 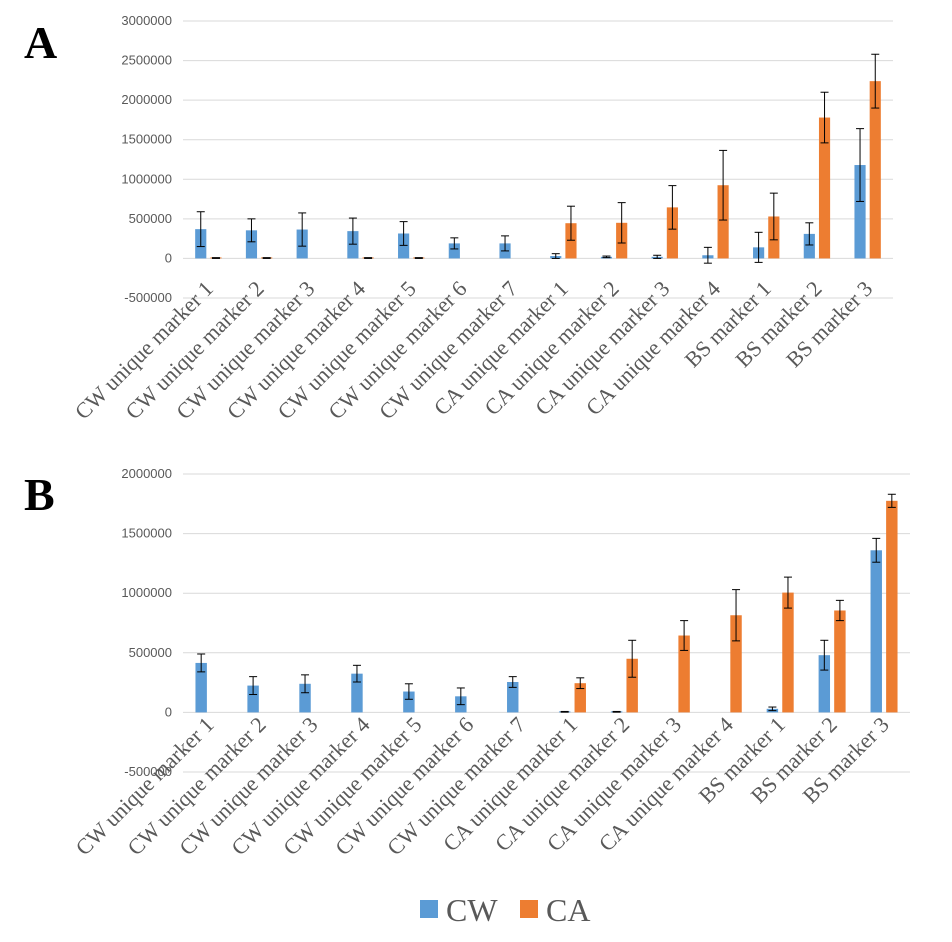 I want to click on b-ytick-label: 1000000, so click(x=146, y=592).